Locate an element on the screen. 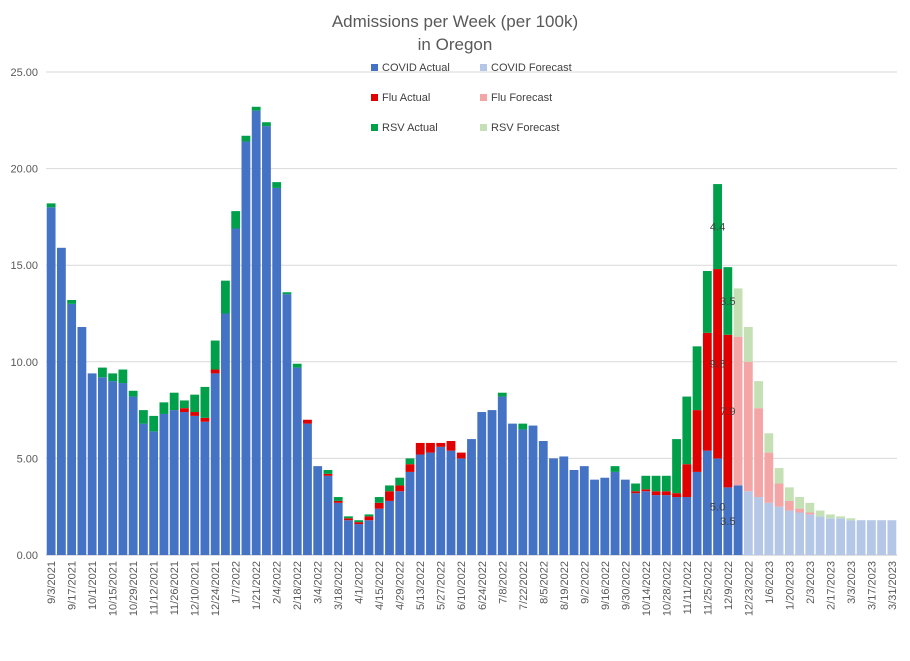 This screenshot has width=910, height=661. bar-rsv-actual-11-26-2021 is located at coordinates (174, 401).